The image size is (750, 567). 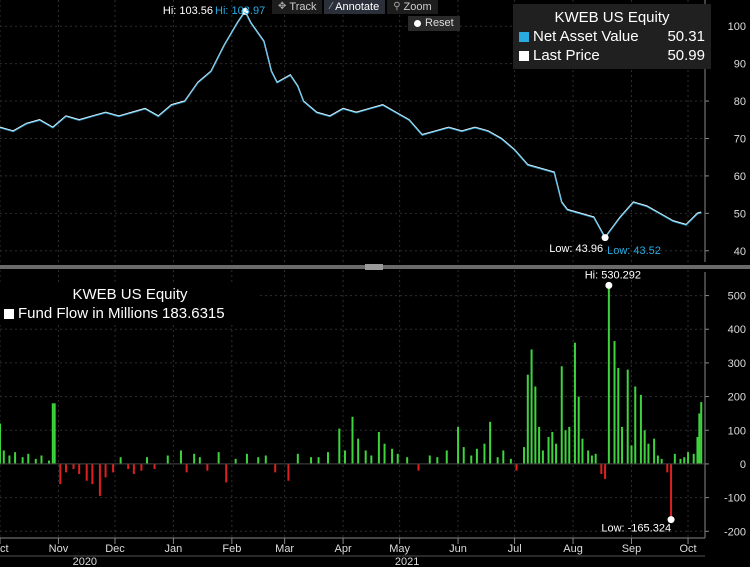 I want to click on annotate-button: ⁄ Annotate, so click(x=355, y=7).